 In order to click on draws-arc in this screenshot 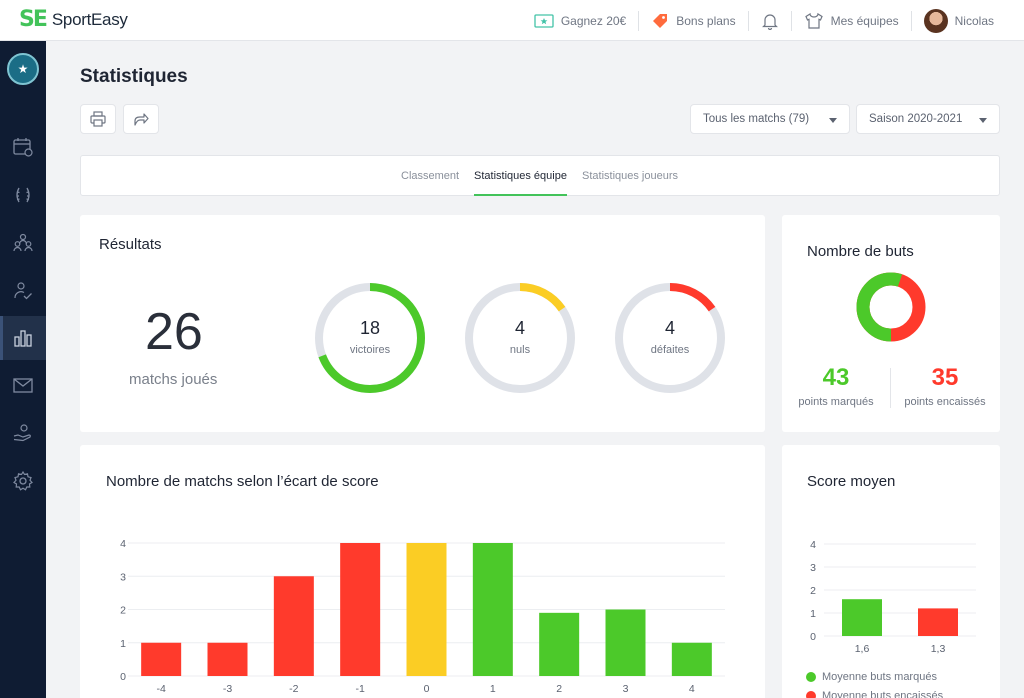, I will do `click(520, 338)`.